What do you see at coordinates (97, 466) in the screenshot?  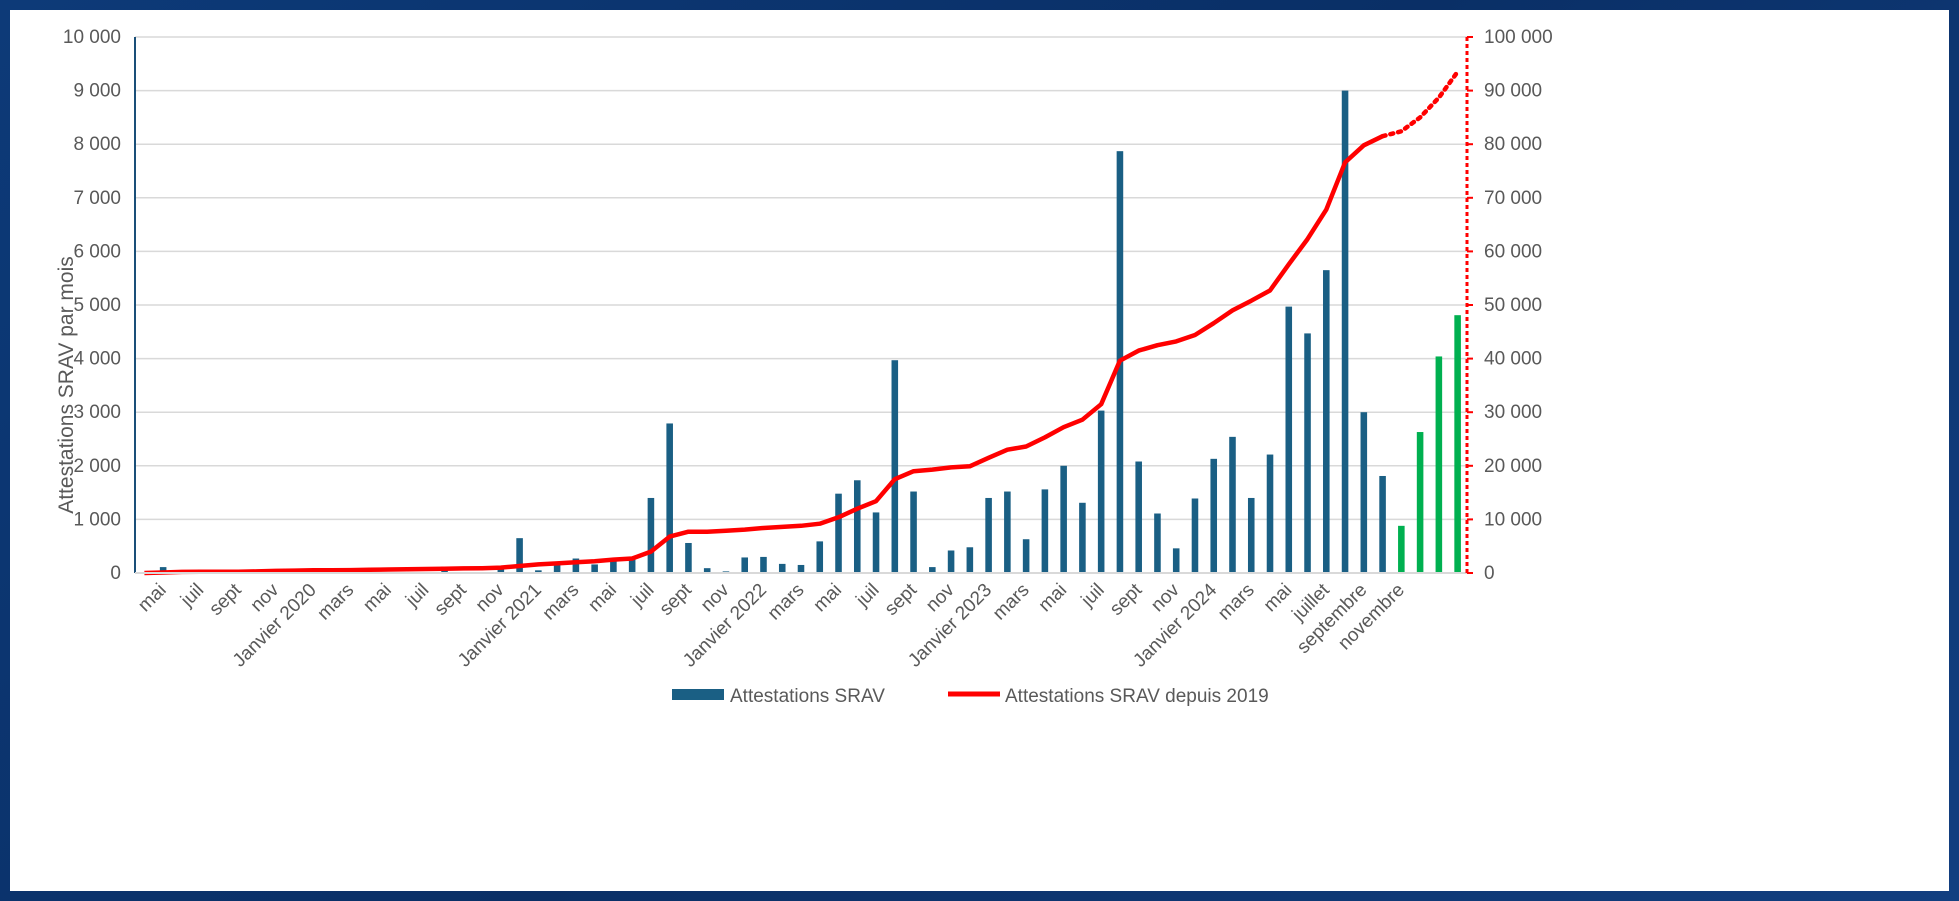 I see `y-tick-label: 2 000` at bounding box center [97, 466].